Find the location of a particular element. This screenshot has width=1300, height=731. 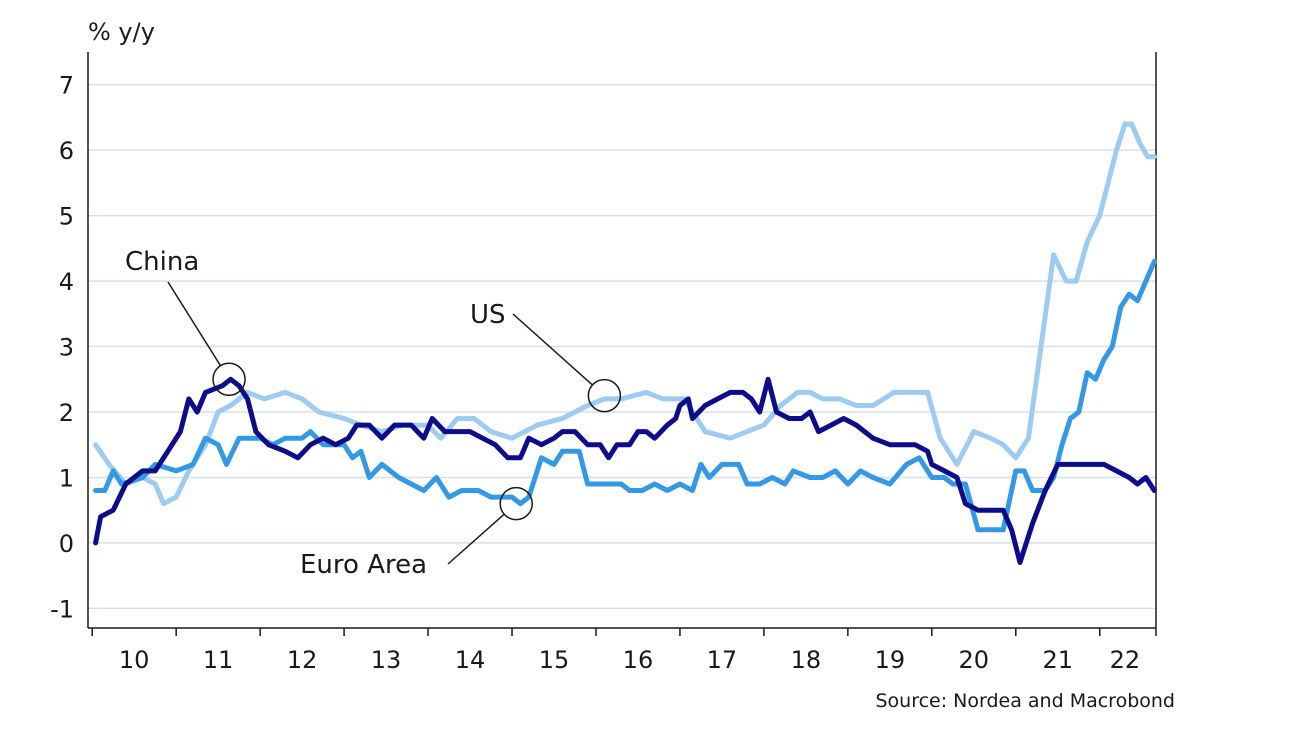

us-series-label: US is located at coordinates (488, 315).